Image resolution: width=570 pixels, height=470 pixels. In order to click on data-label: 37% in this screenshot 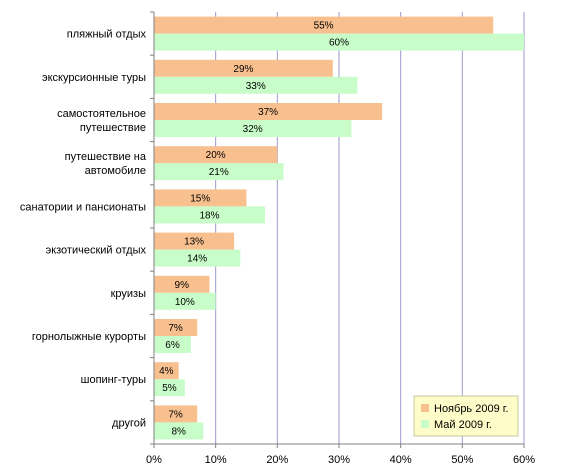, I will do `click(268, 112)`.